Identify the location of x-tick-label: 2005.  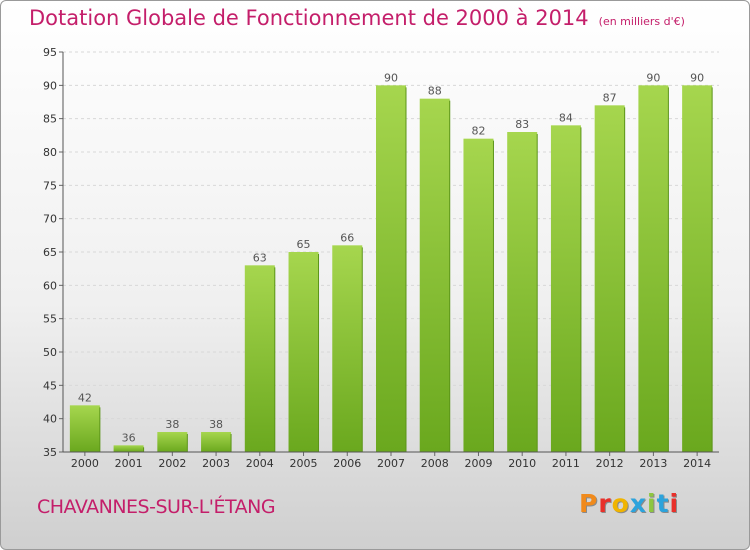
(304, 463).